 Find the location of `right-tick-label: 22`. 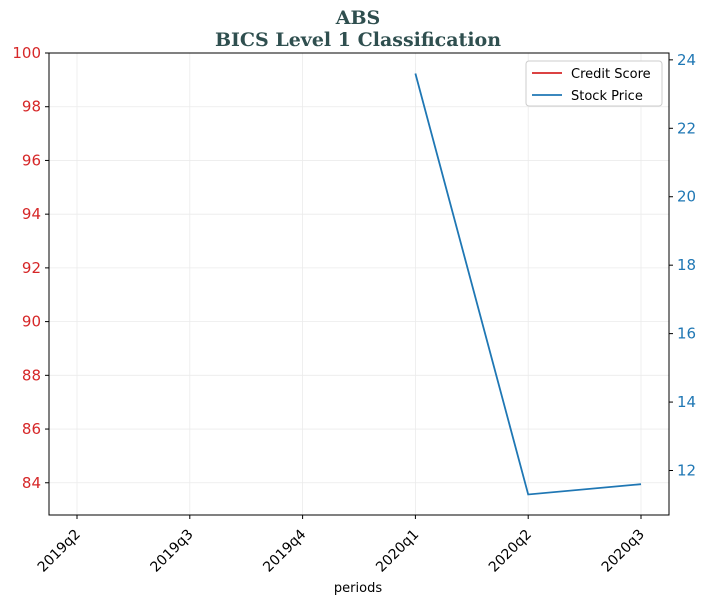

right-tick-label: 22 is located at coordinates (686, 128).